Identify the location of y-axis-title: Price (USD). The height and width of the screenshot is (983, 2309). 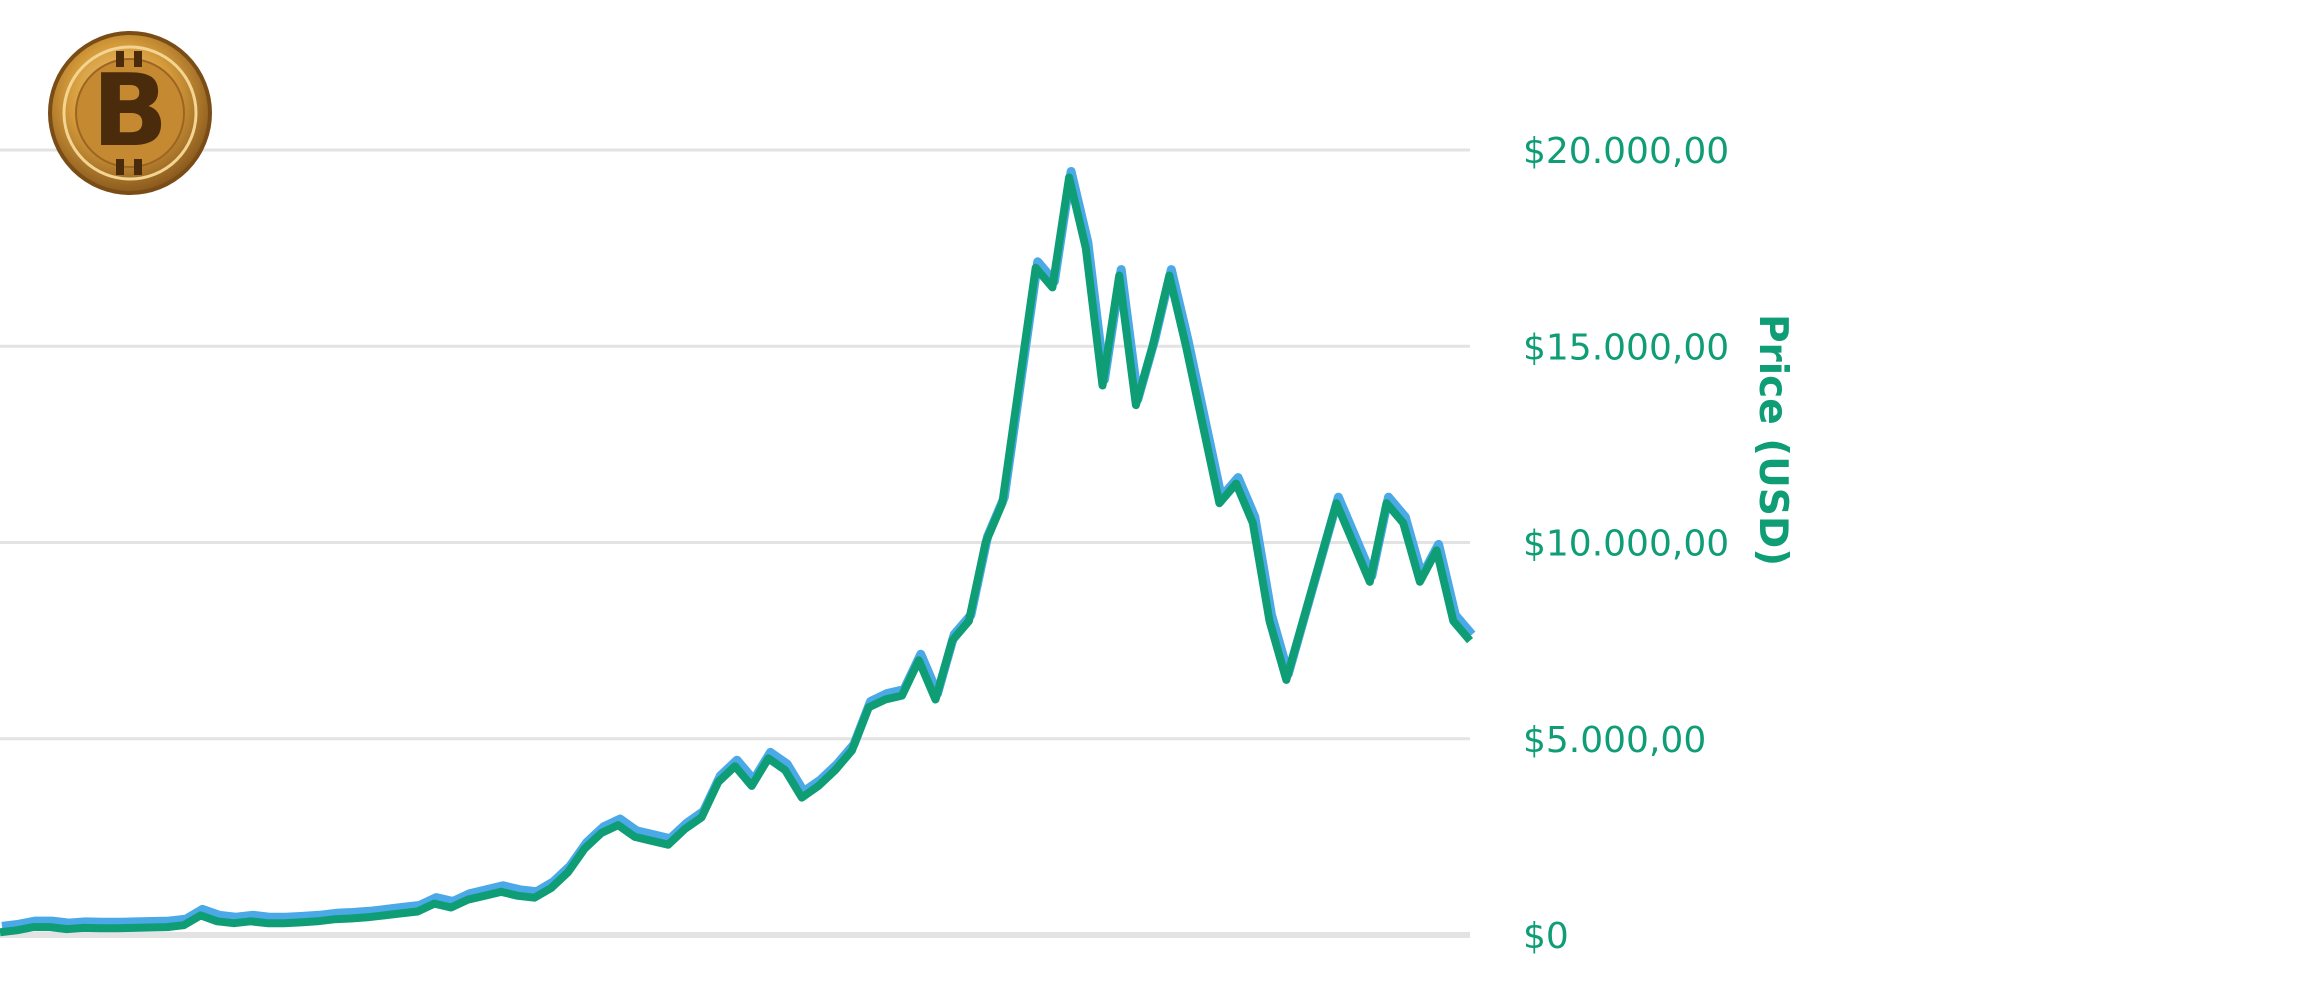
(1772, 440).